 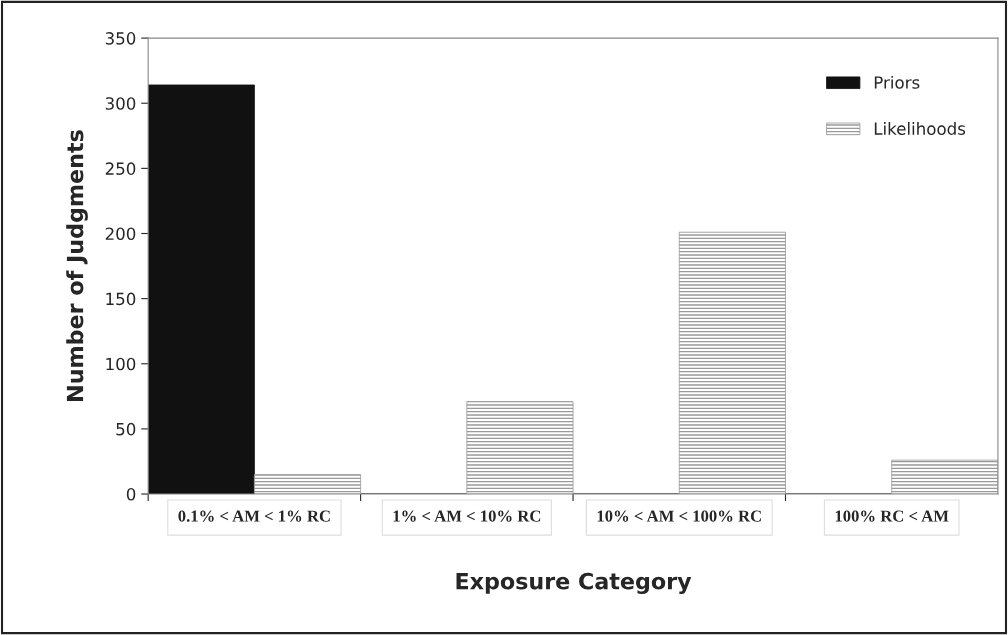 I want to click on x-tick-label: 0.1% < AM < 1% RC, so click(x=254, y=516).